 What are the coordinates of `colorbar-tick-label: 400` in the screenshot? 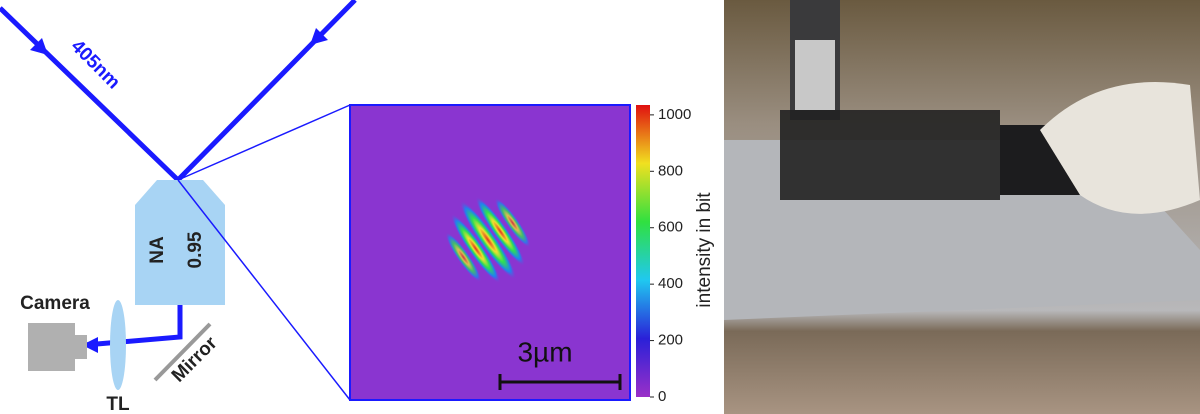 It's located at (670, 283).